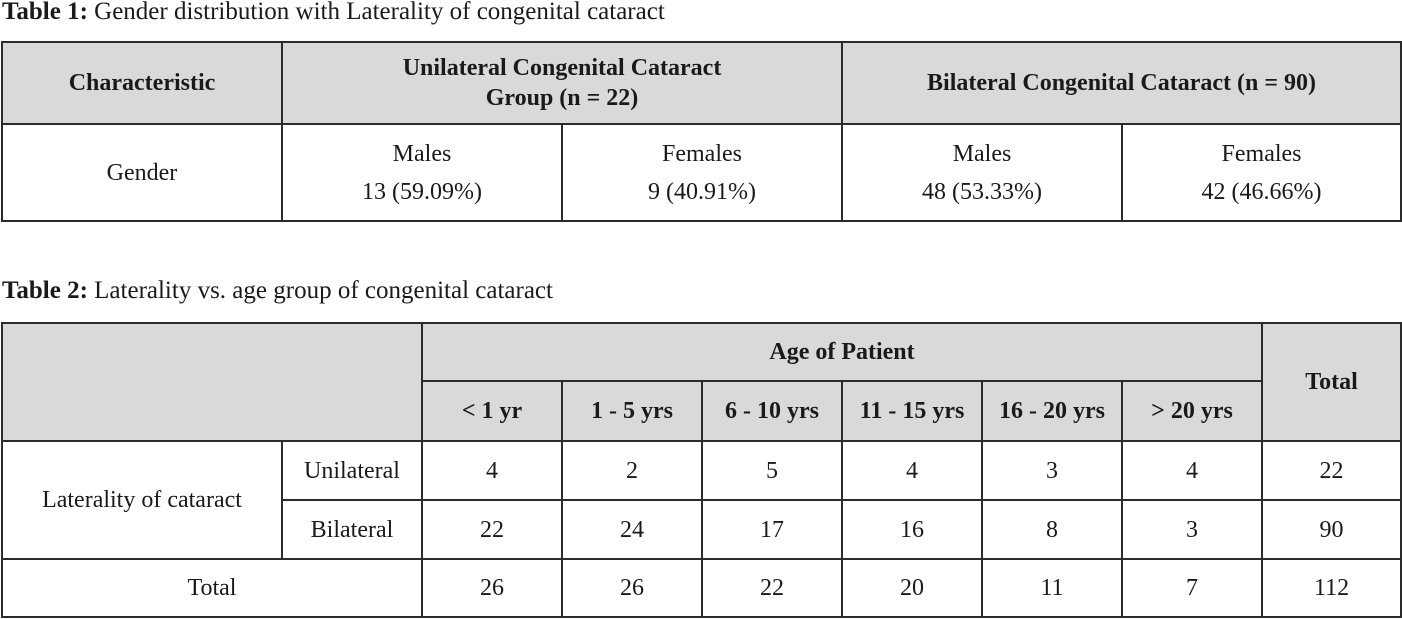 The height and width of the screenshot is (619, 1402). Describe the element at coordinates (702, 191) in the screenshot. I see `gender-value: 9 (40.91%)` at that location.